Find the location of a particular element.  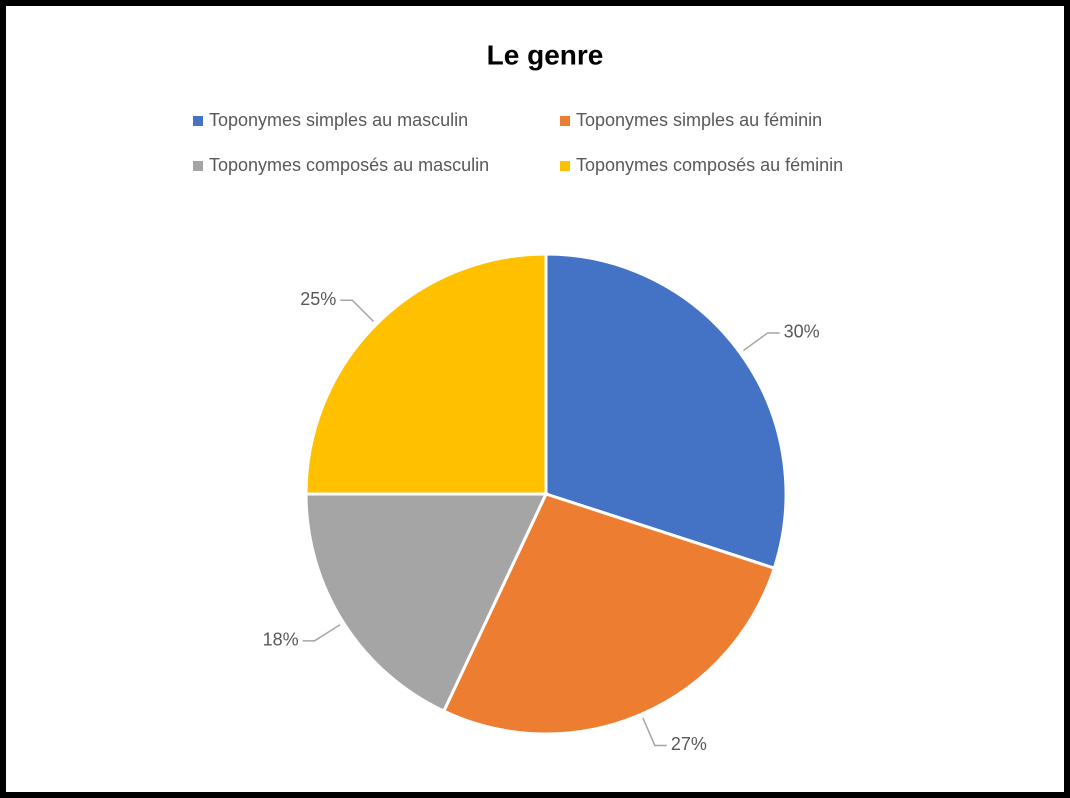

data-label: 25% is located at coordinates (318, 299).